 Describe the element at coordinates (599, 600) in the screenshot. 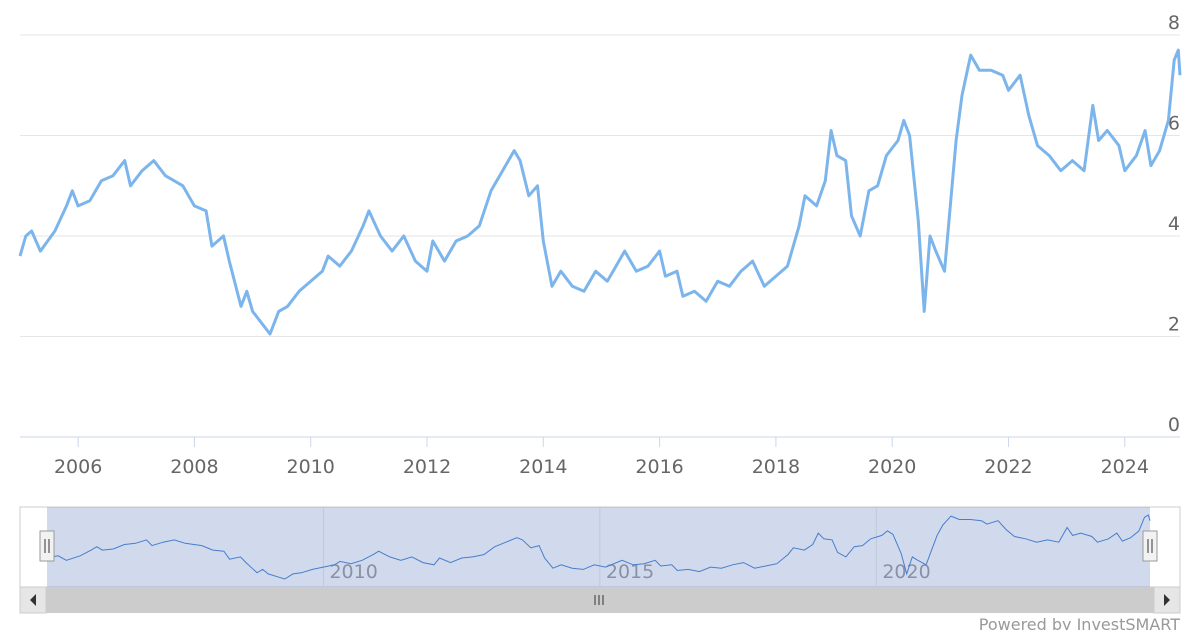

I see `scrollbar-grip` at that location.